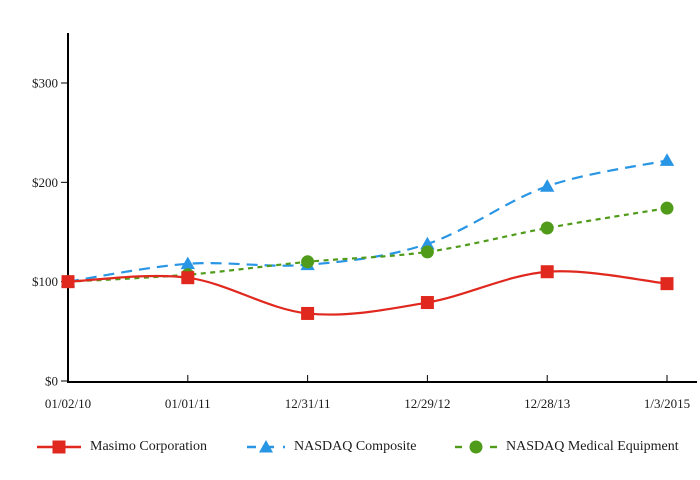 The height and width of the screenshot is (480, 700). Describe the element at coordinates (45, 281) in the screenshot. I see `y-axis-tick-label: $100` at that location.